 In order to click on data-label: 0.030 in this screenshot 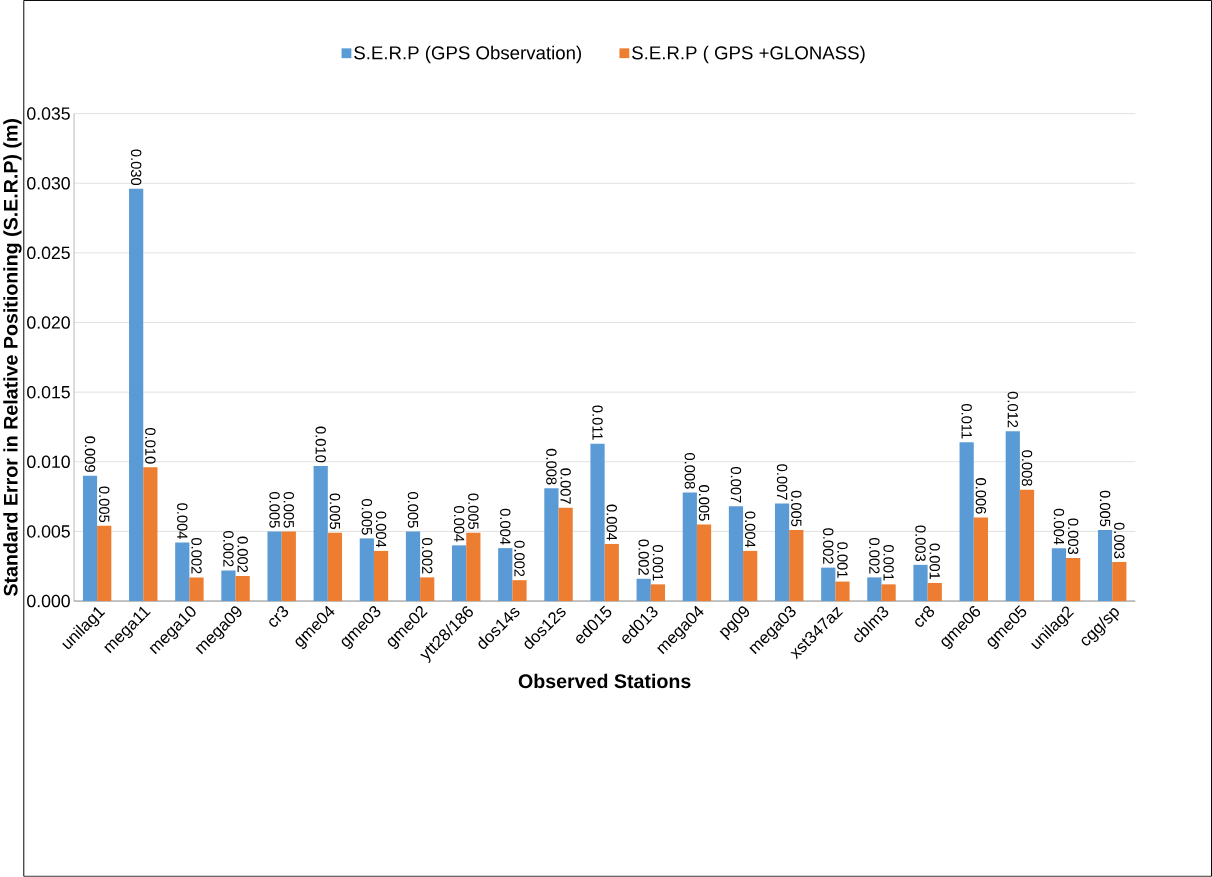, I will do `click(136, 167)`.